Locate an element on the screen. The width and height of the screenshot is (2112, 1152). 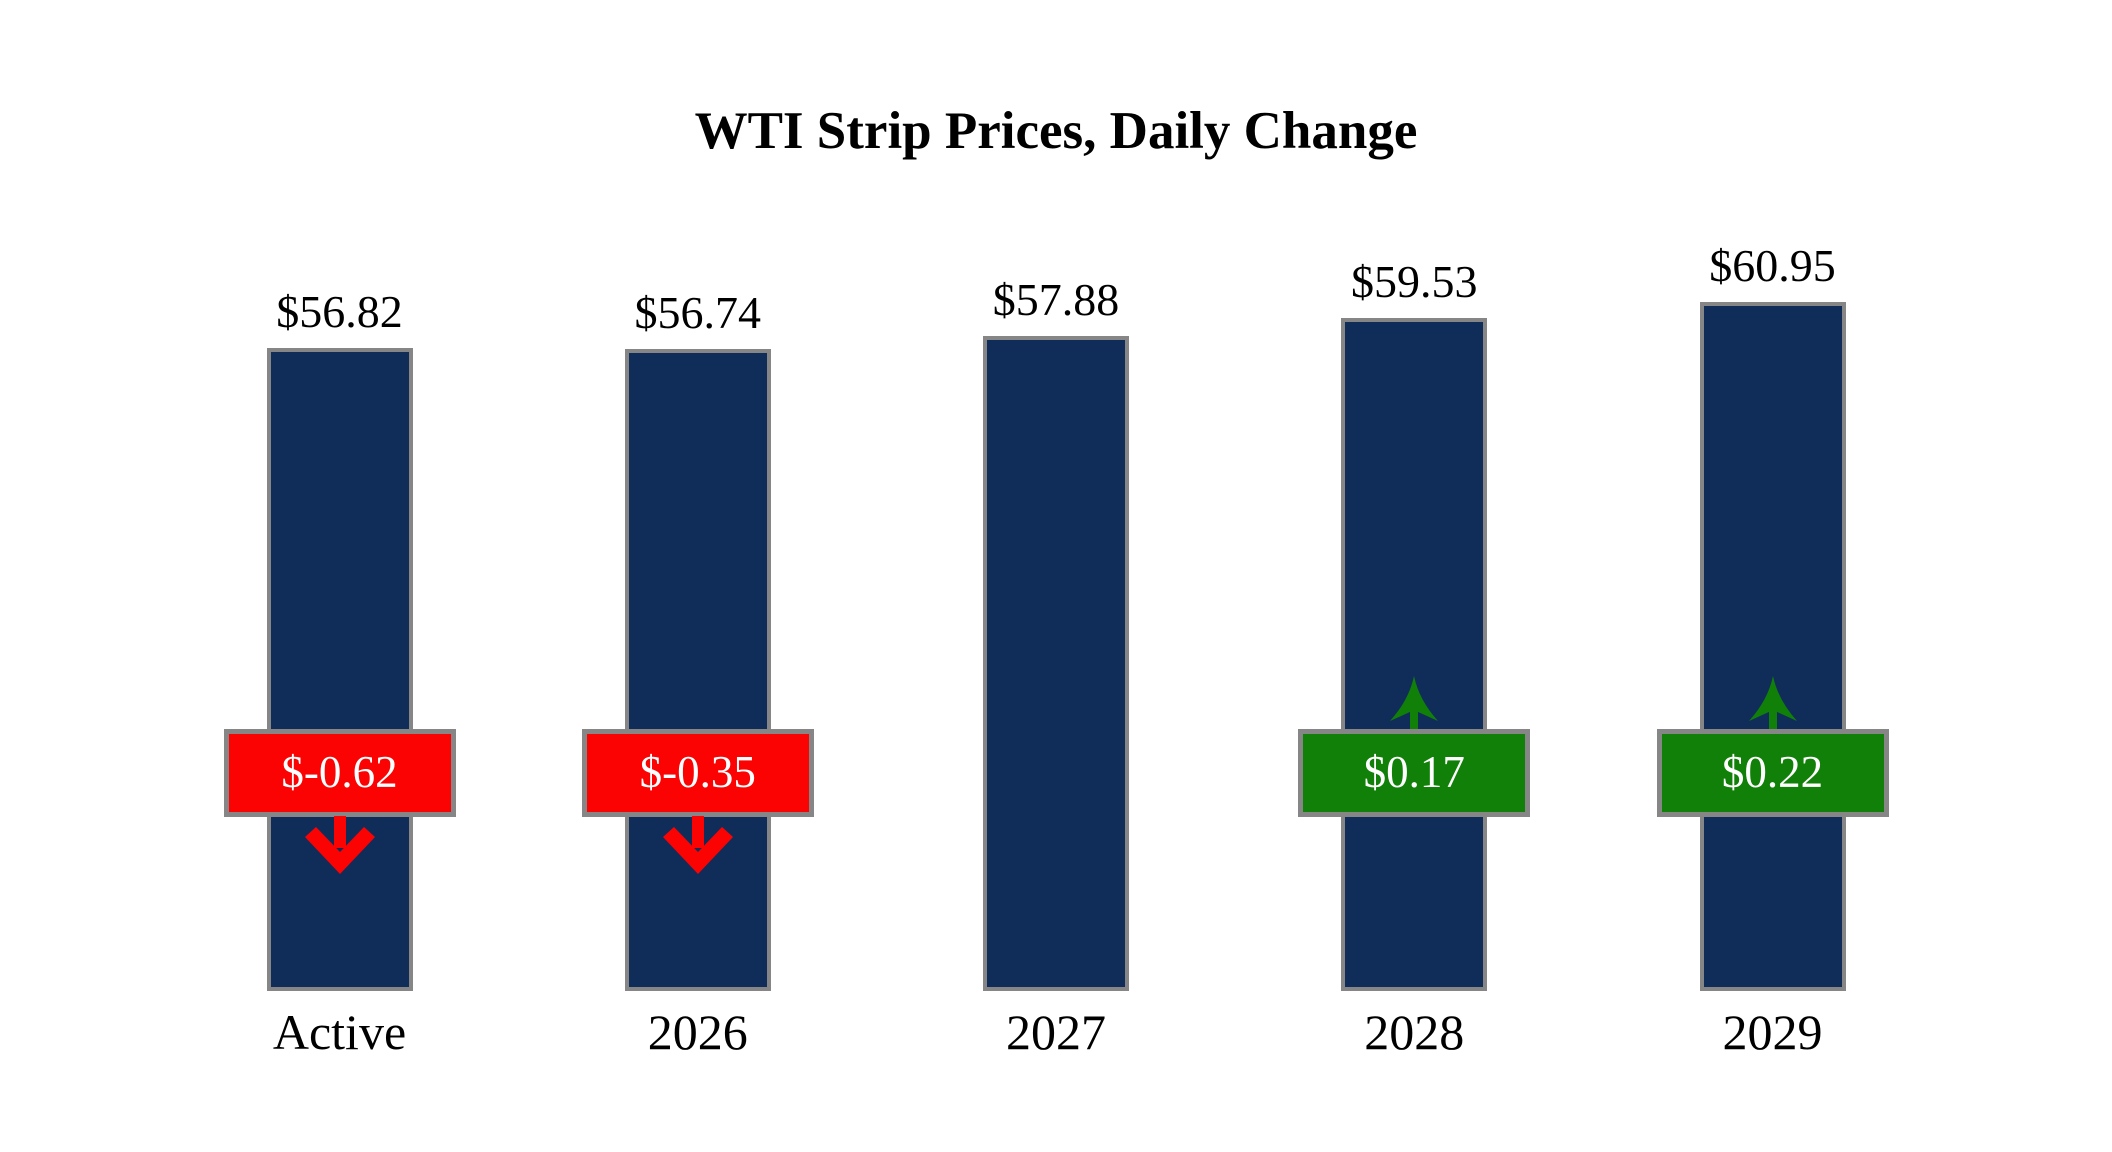
category-label: Active is located at coordinates (339, 1032).